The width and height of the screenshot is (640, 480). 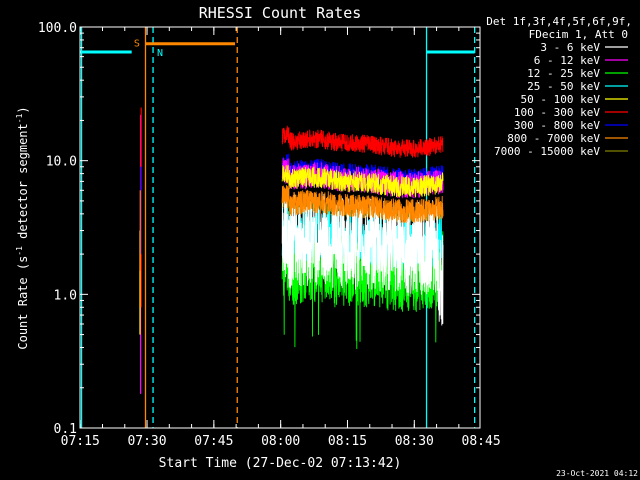 I want to click on footer-timestamp: 23-Oct-2021 04:12, so click(x=597, y=473).